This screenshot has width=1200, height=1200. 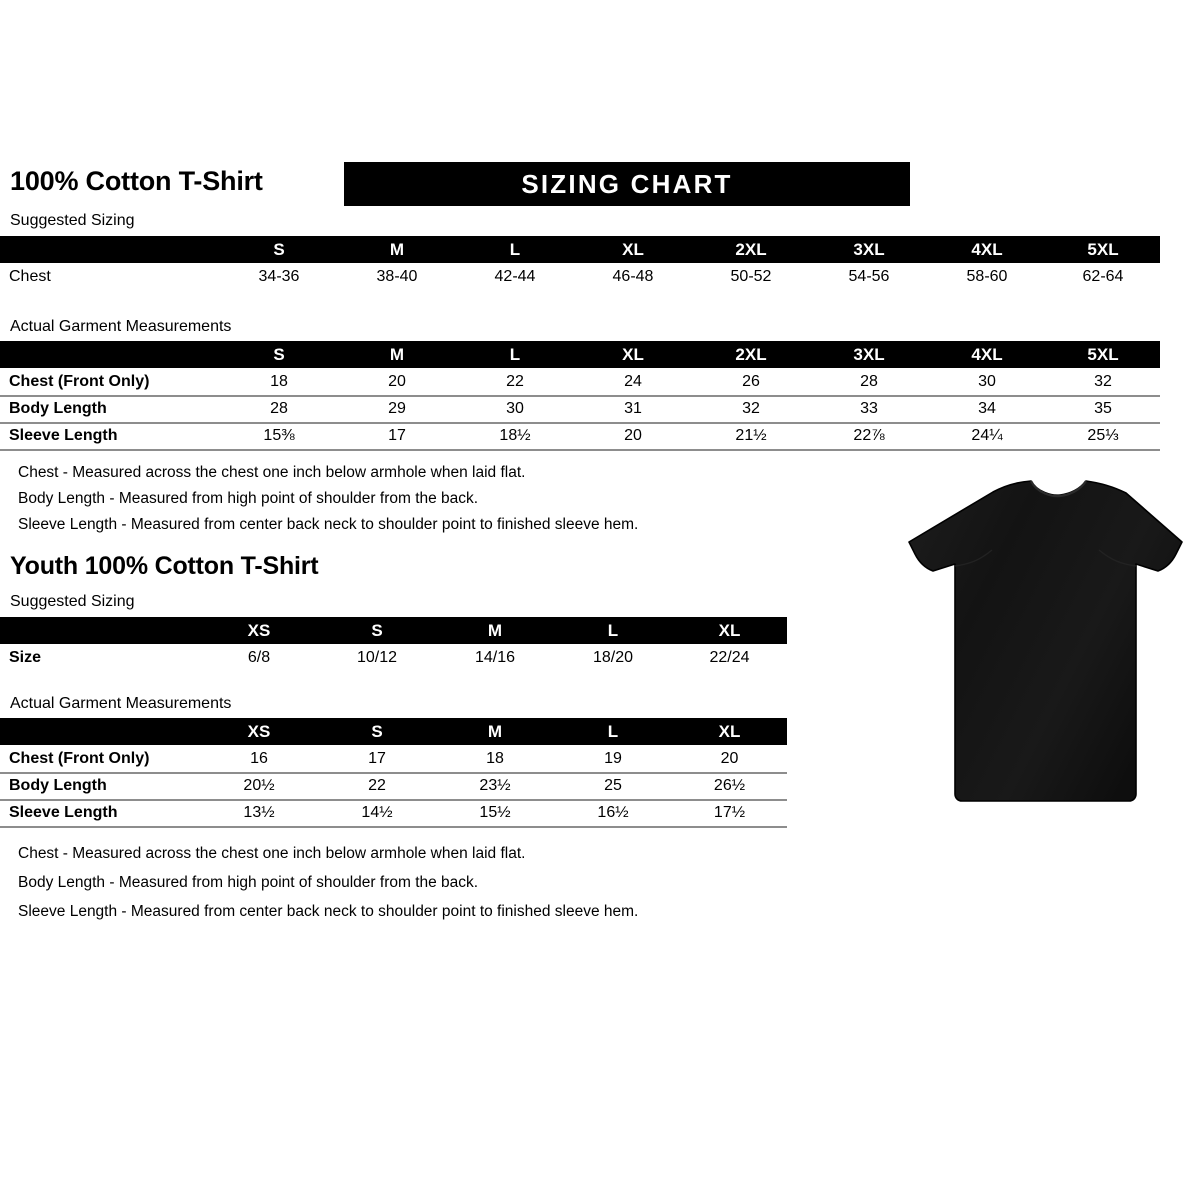 What do you see at coordinates (515, 381) in the screenshot?
I see `cell-chestfront-l: 22` at bounding box center [515, 381].